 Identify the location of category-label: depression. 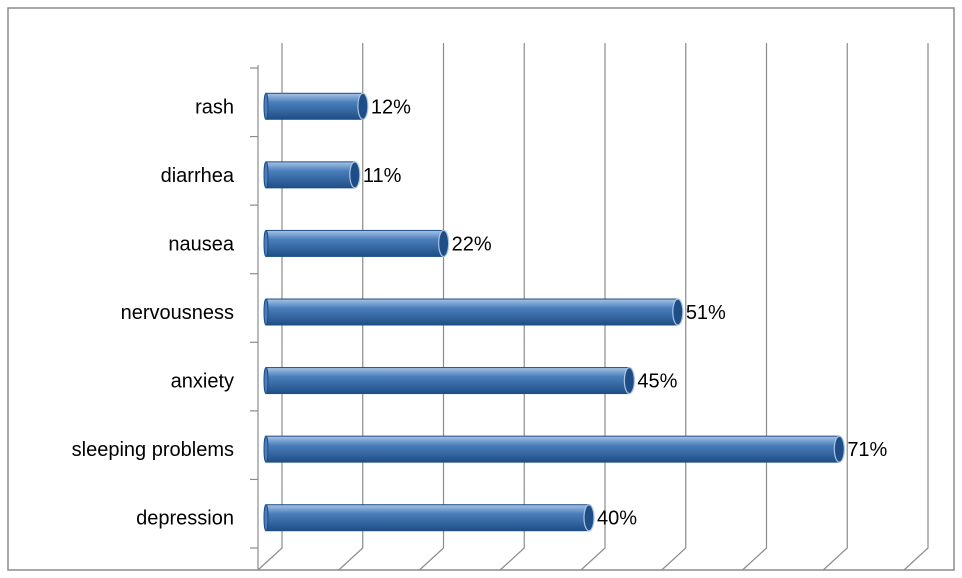
(185, 519).